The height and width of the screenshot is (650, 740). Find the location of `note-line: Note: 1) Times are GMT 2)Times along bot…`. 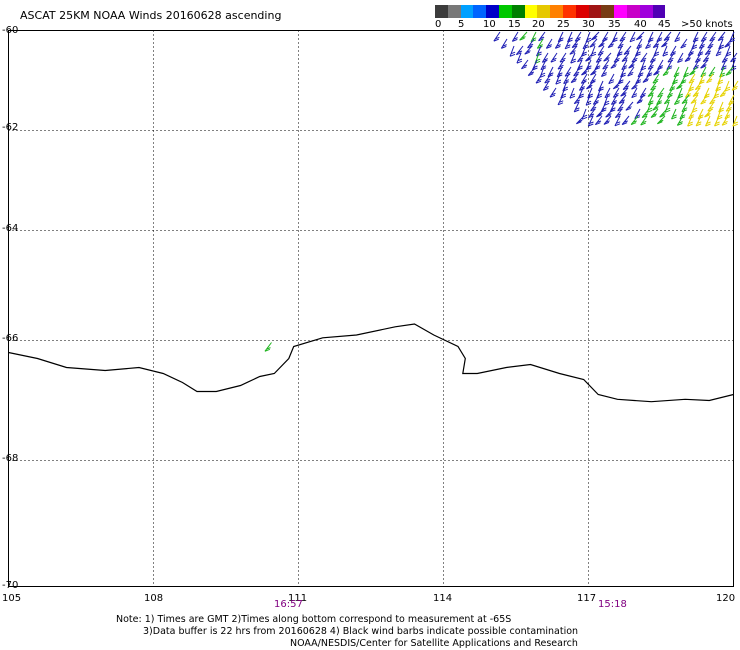

note-line: Note: 1) Times are GMT 2)Times along bot… is located at coordinates (314, 619).